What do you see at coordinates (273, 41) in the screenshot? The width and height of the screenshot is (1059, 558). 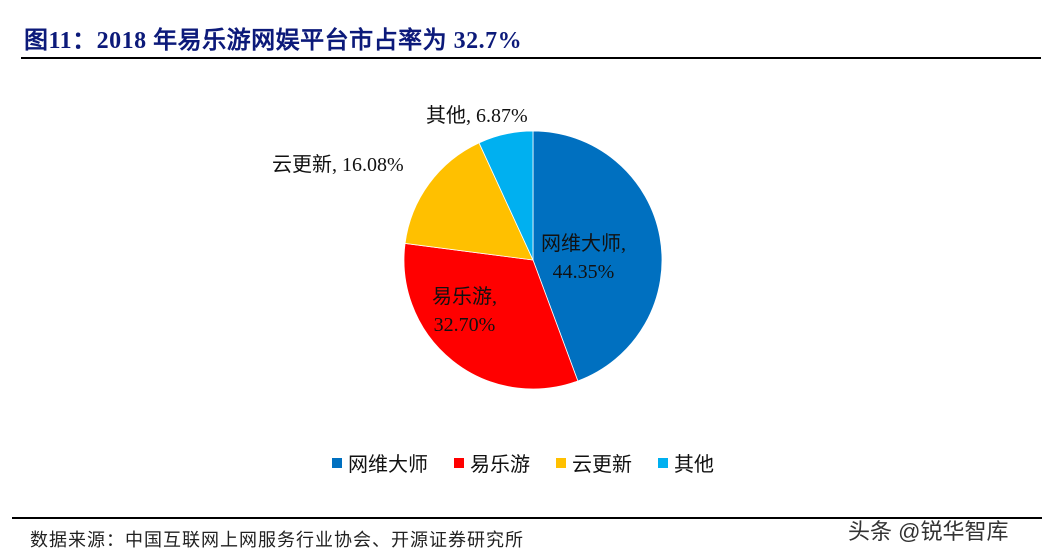 I see `chart-title: 图11：2018 年易乐游网娱平台市占率为 32.7%` at bounding box center [273, 41].